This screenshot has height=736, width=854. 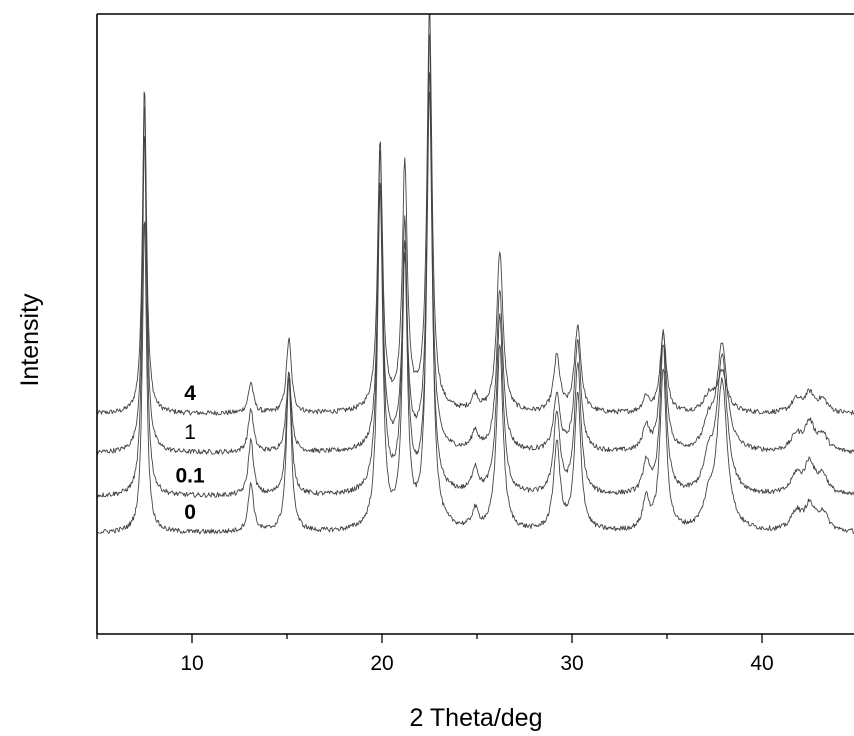 I want to click on x-tick-label-40: 40, so click(x=761, y=663).